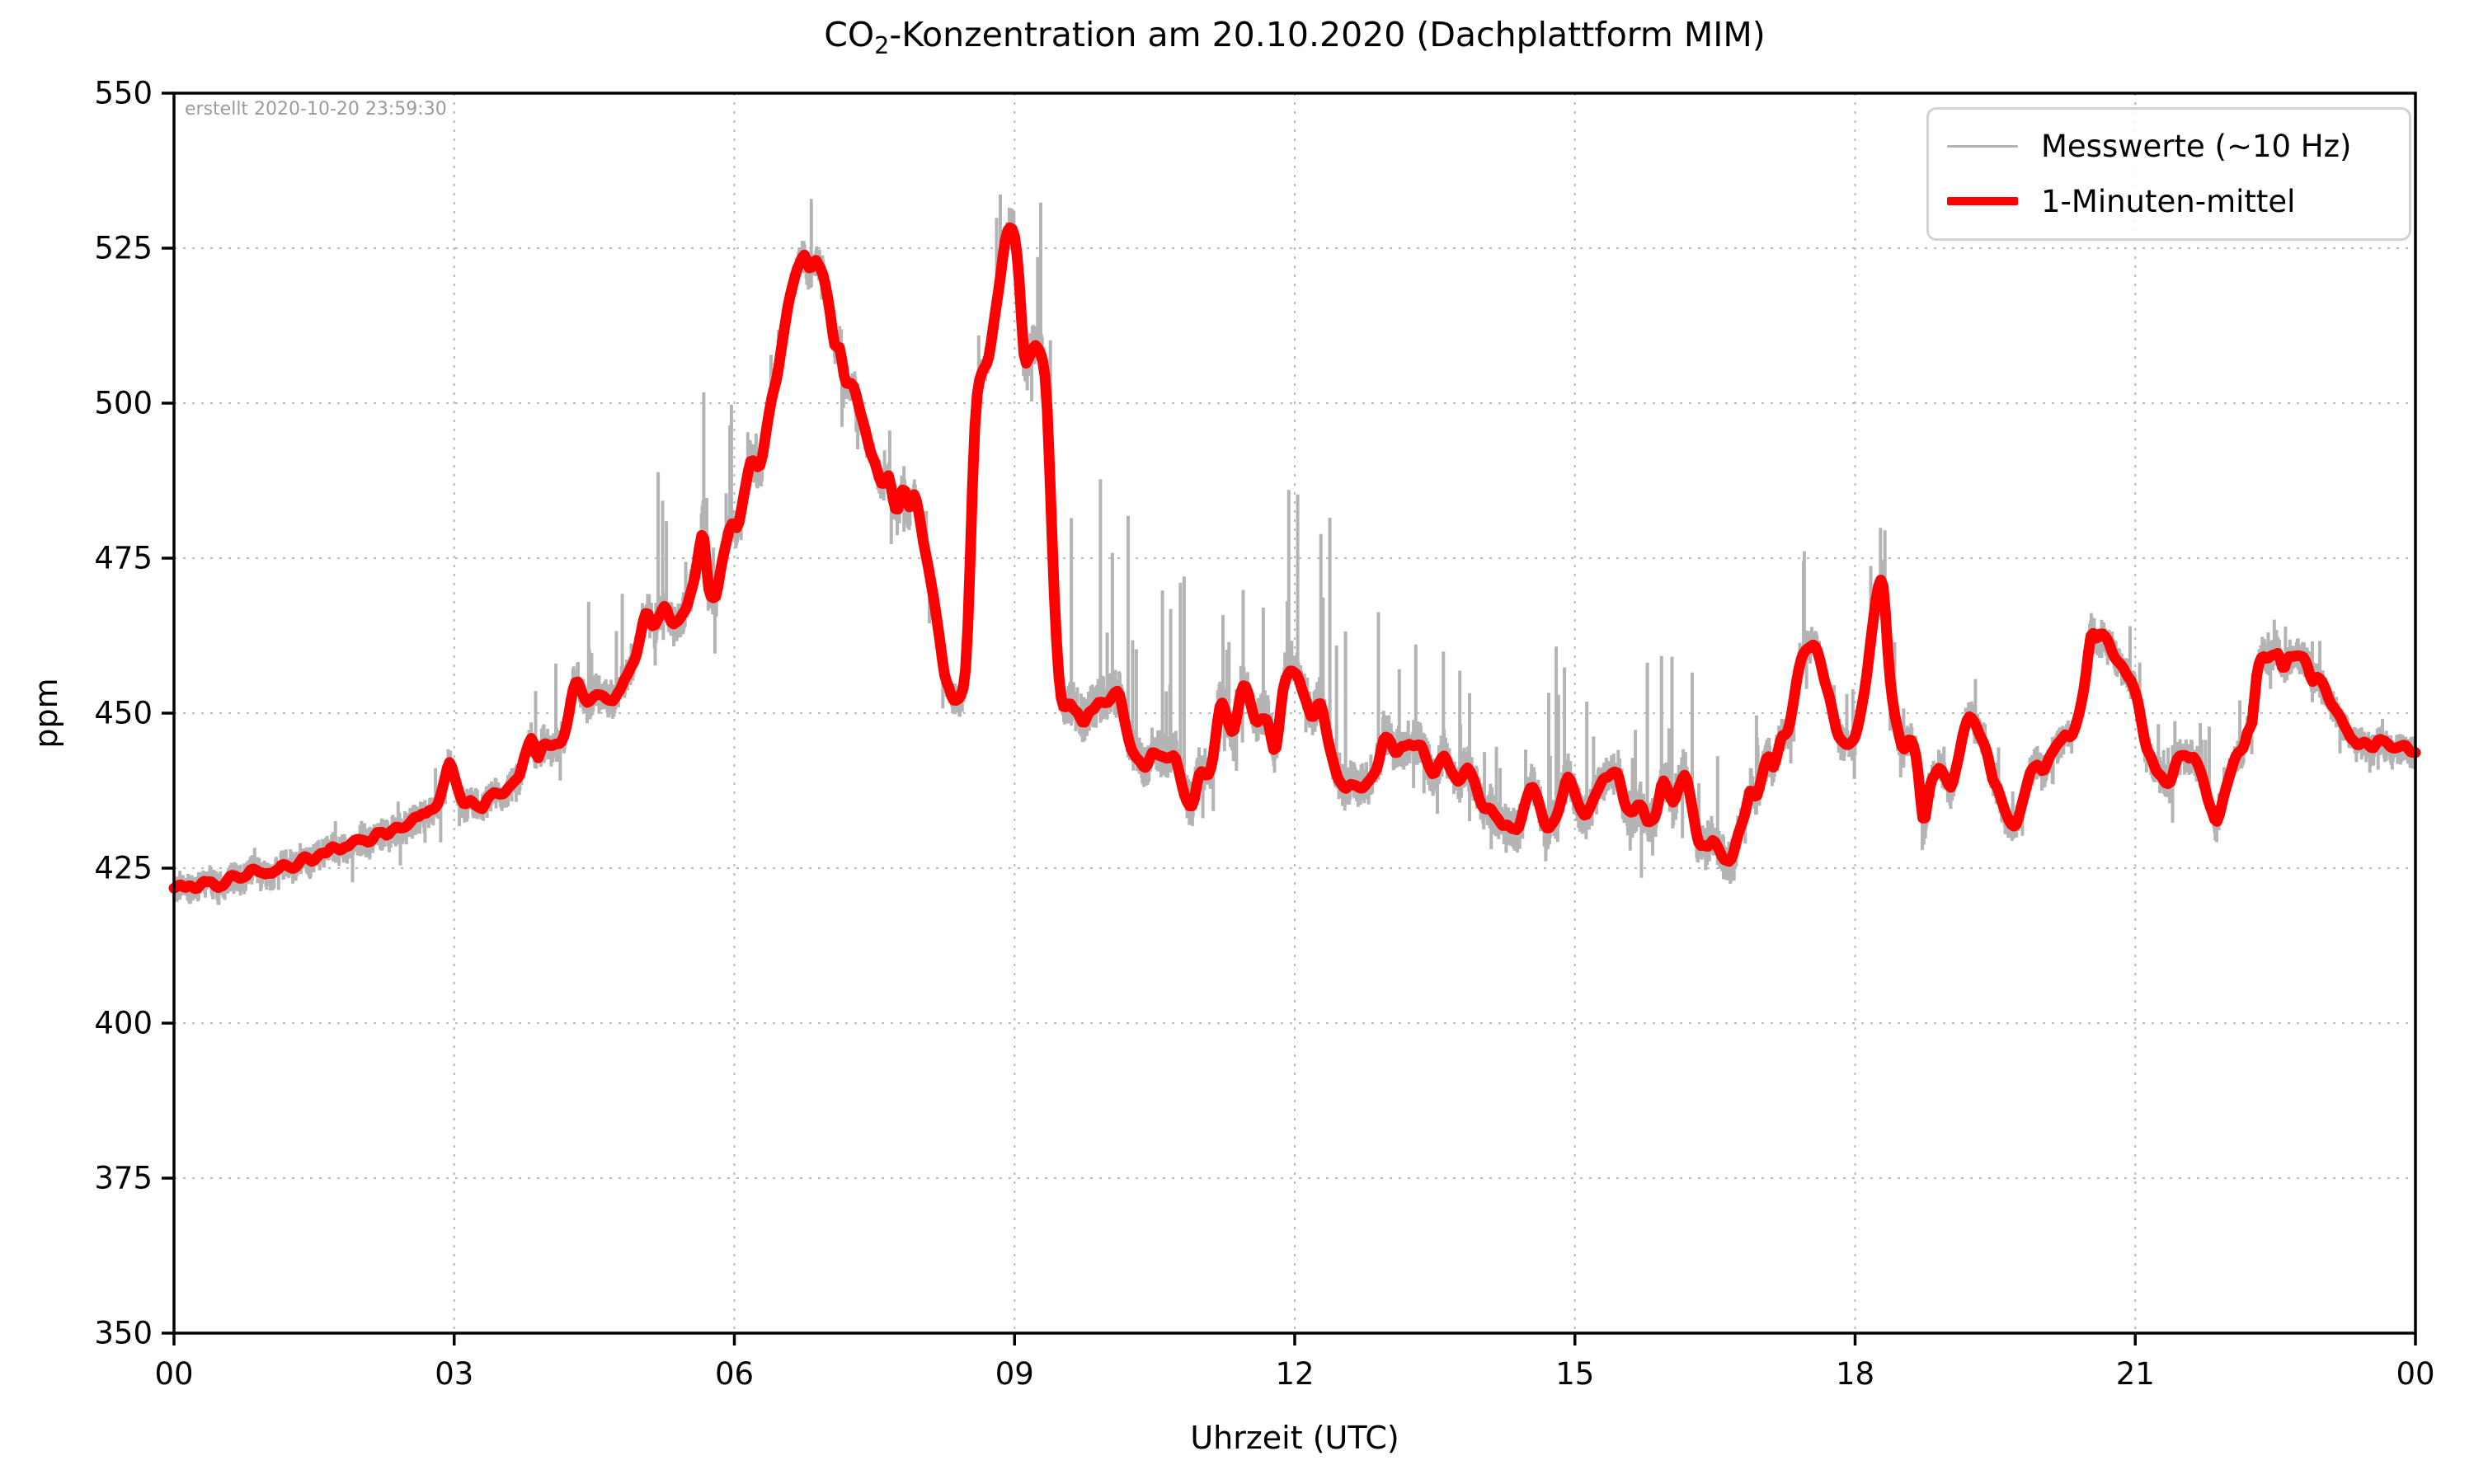 This screenshot has height=1484, width=2474. Describe the element at coordinates (1855, 1374) in the screenshot. I see `x-tick-label: 18` at that location.